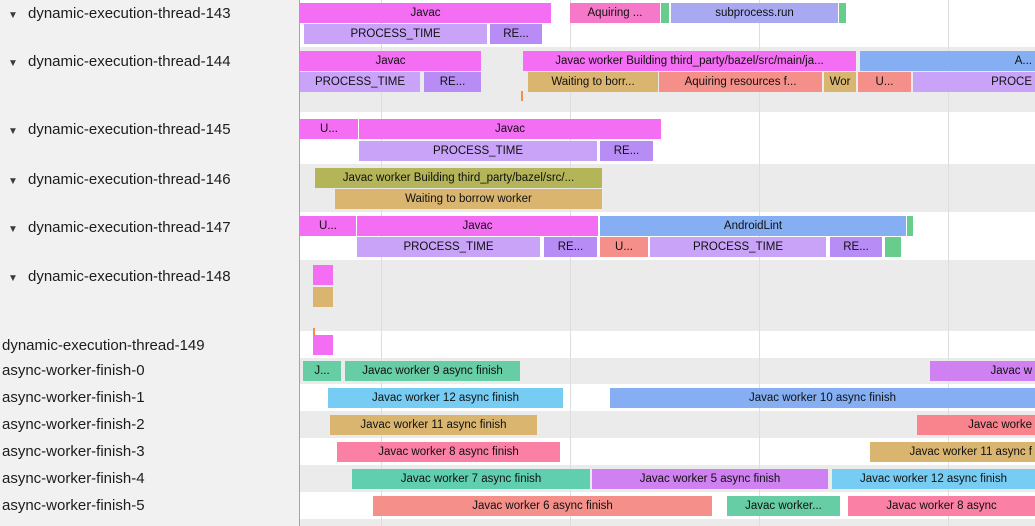 The height and width of the screenshot is (526, 1035). What do you see at coordinates (974, 82) in the screenshot?
I see `trace-bar: PROCE` at bounding box center [974, 82].